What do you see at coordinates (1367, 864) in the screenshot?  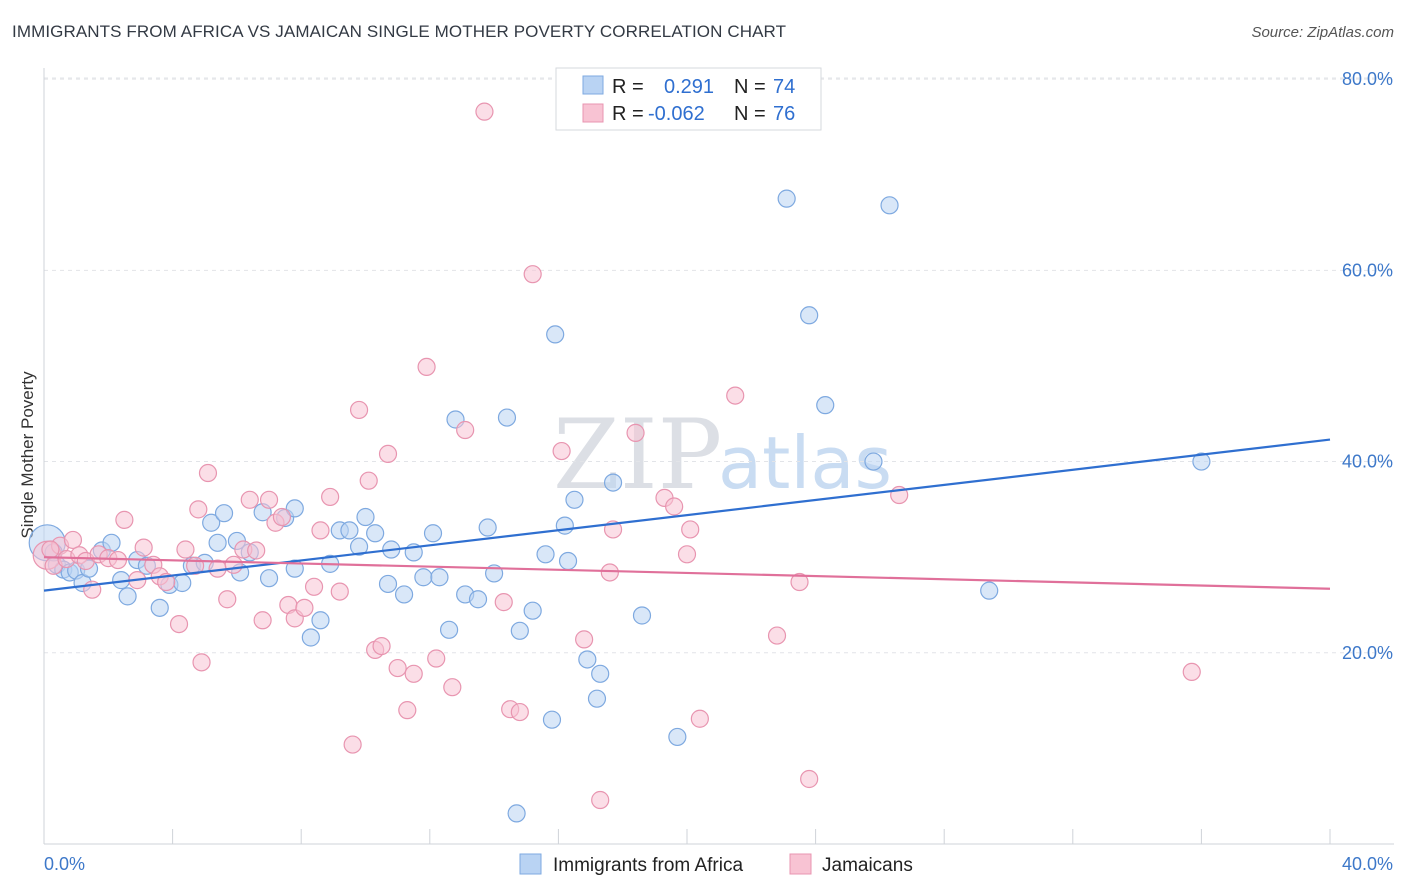 I see `x-tick-label: 40.0%` at bounding box center [1367, 864].